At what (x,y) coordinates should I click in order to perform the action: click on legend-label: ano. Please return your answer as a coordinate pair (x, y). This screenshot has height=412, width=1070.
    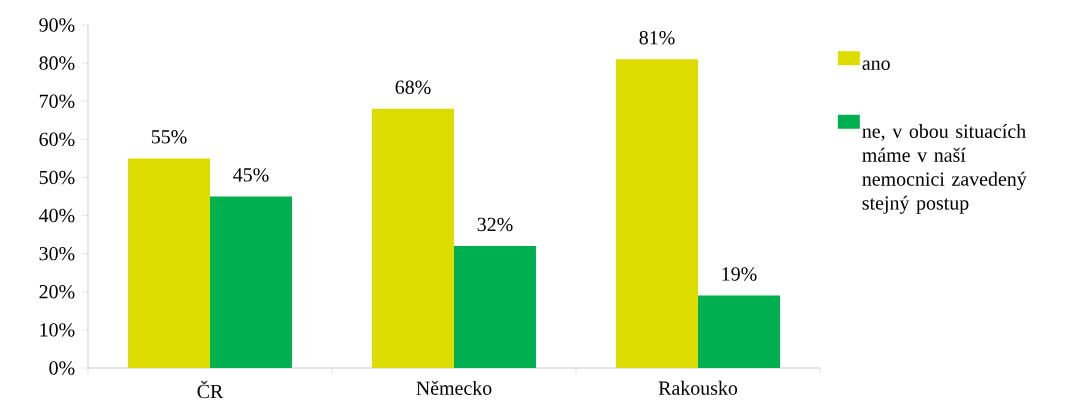
    Looking at the image, I should click on (876, 65).